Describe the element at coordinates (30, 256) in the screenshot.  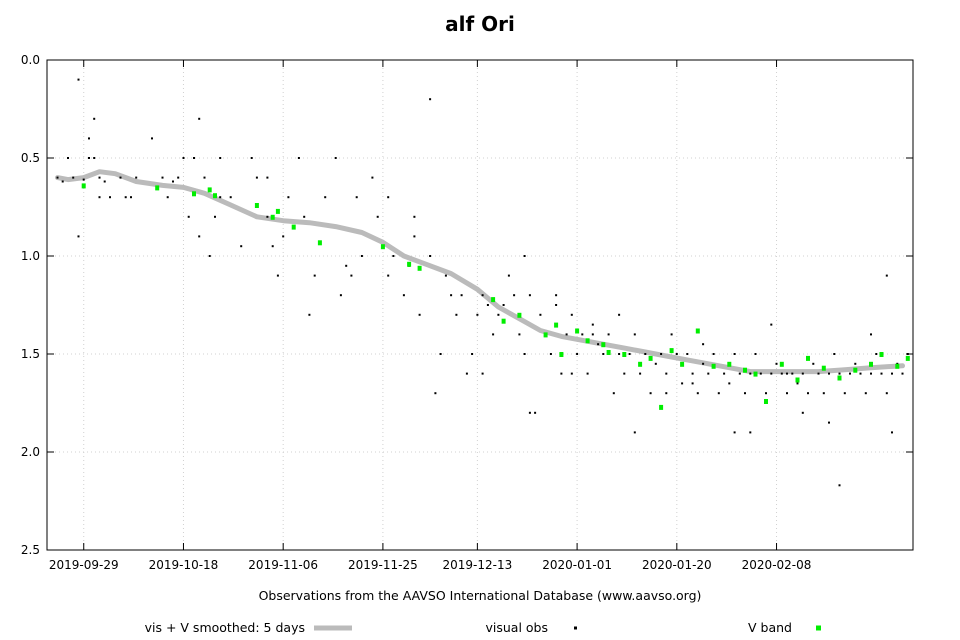
I see `y-tick-label: 1.0` at that location.